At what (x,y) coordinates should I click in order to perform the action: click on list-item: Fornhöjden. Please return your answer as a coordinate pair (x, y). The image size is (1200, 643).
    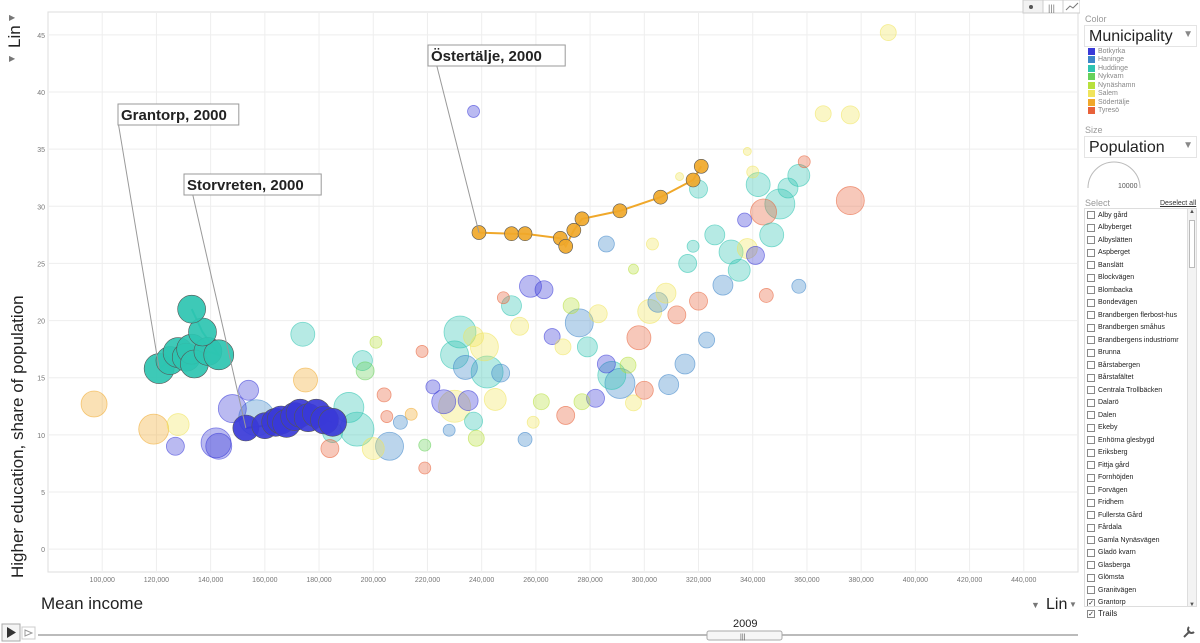
    Looking at the image, I should click on (1140, 478).